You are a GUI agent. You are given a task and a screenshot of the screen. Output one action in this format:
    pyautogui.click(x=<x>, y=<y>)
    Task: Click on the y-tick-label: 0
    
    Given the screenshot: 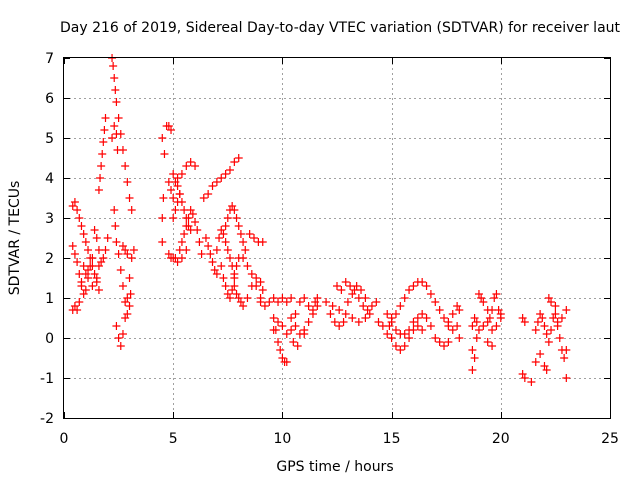 What is the action you would take?
    pyautogui.click(x=49, y=339)
    